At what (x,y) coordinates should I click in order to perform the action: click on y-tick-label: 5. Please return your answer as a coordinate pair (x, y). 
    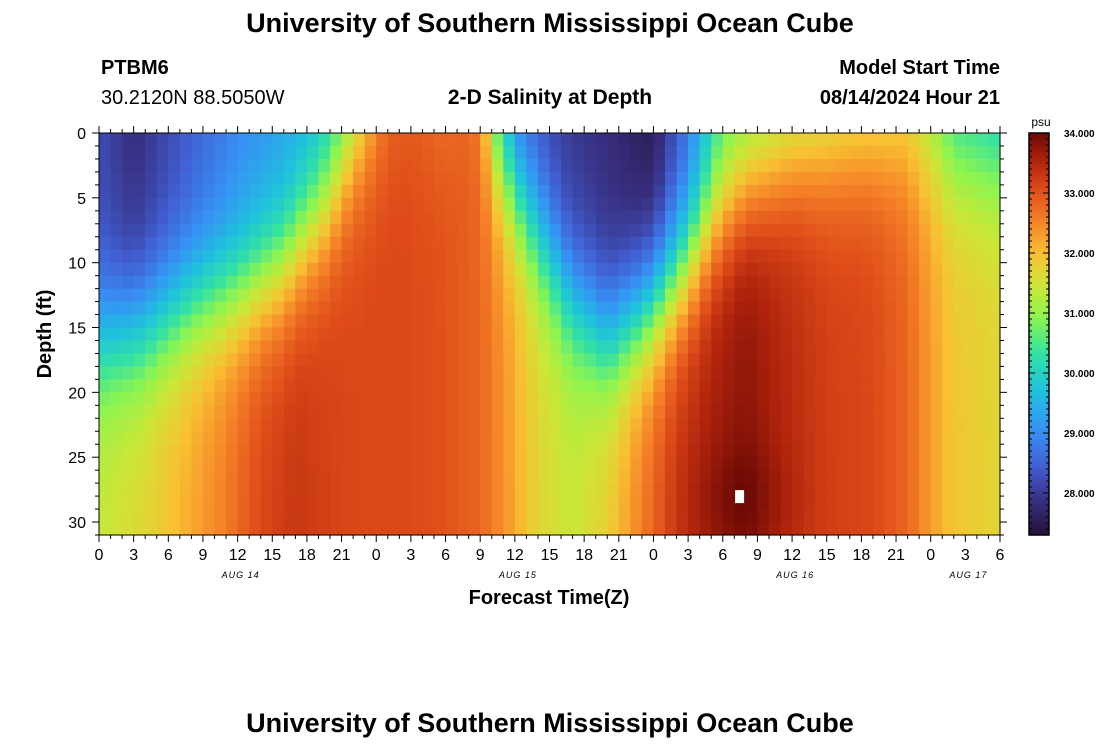
    Looking at the image, I should click on (81, 199).